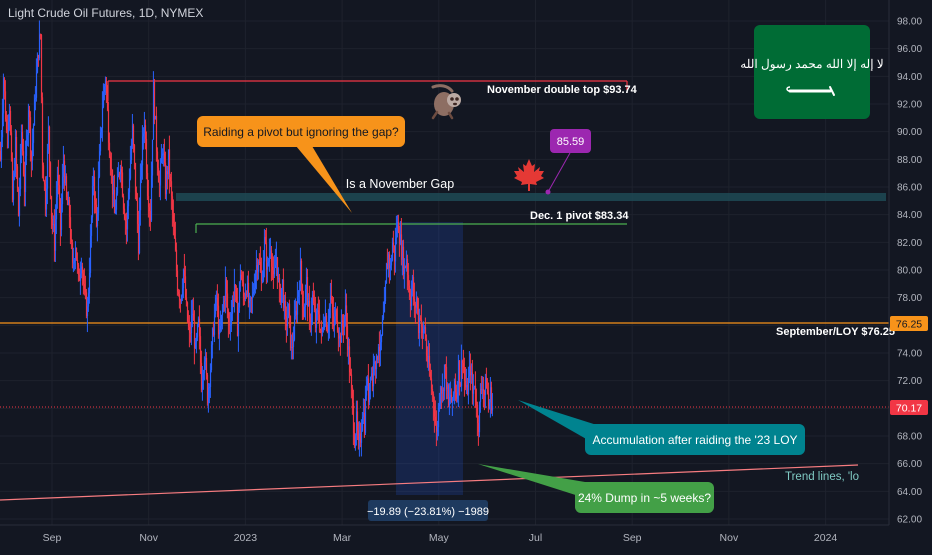 The width and height of the screenshot is (932, 555). What do you see at coordinates (909, 298) in the screenshot?
I see `y-tick-label: 78.00` at bounding box center [909, 298].